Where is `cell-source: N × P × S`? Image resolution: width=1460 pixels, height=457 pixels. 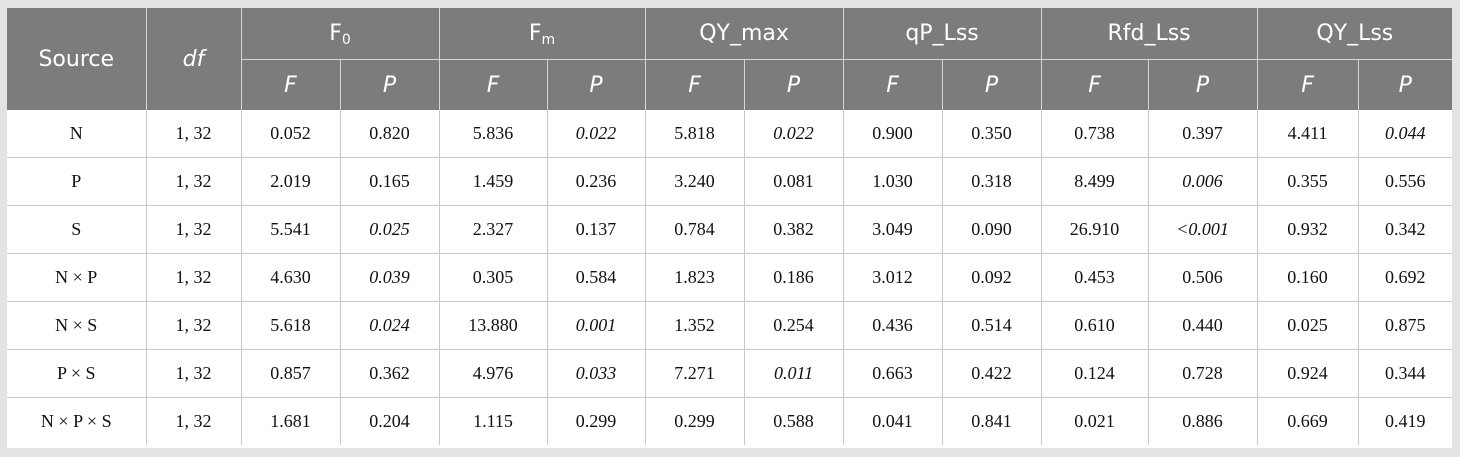 cell-source: N × P × S is located at coordinates (77, 421).